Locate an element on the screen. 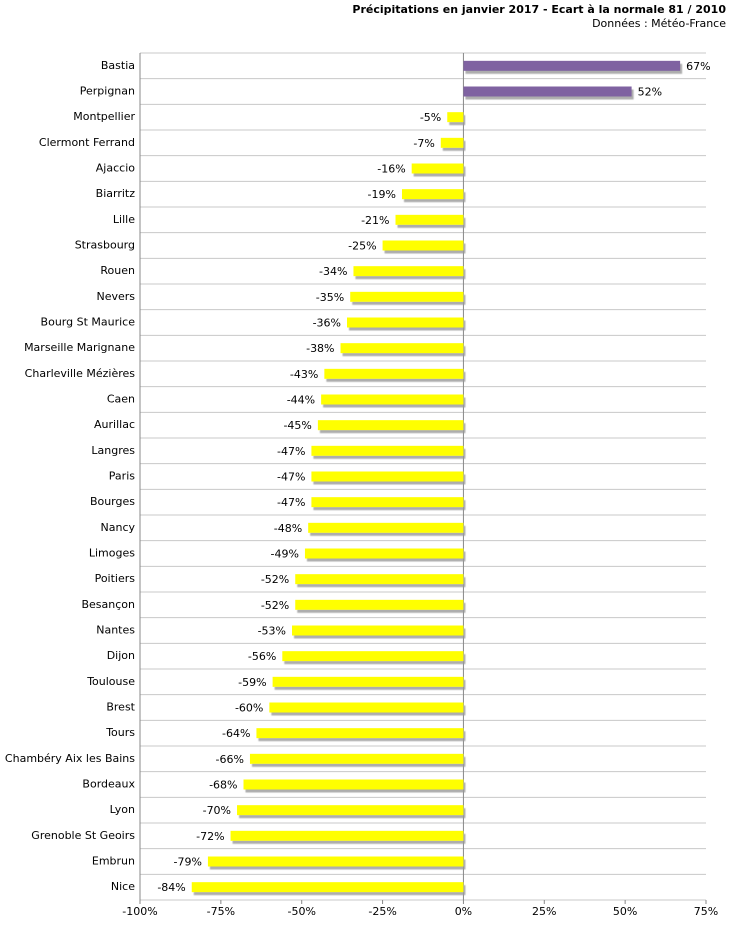 The height and width of the screenshot is (926, 730). value-label: -45% is located at coordinates (297, 425).